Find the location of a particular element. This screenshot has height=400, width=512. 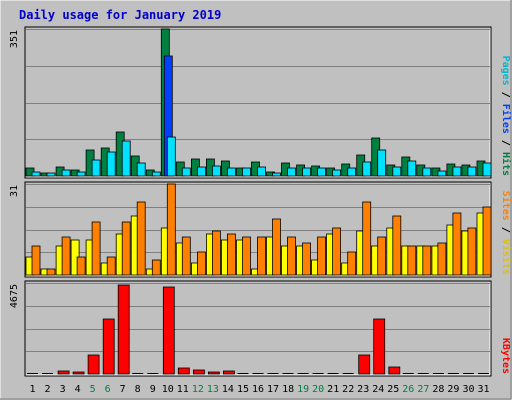

x-tick-label: 30 is located at coordinates (468, 389).